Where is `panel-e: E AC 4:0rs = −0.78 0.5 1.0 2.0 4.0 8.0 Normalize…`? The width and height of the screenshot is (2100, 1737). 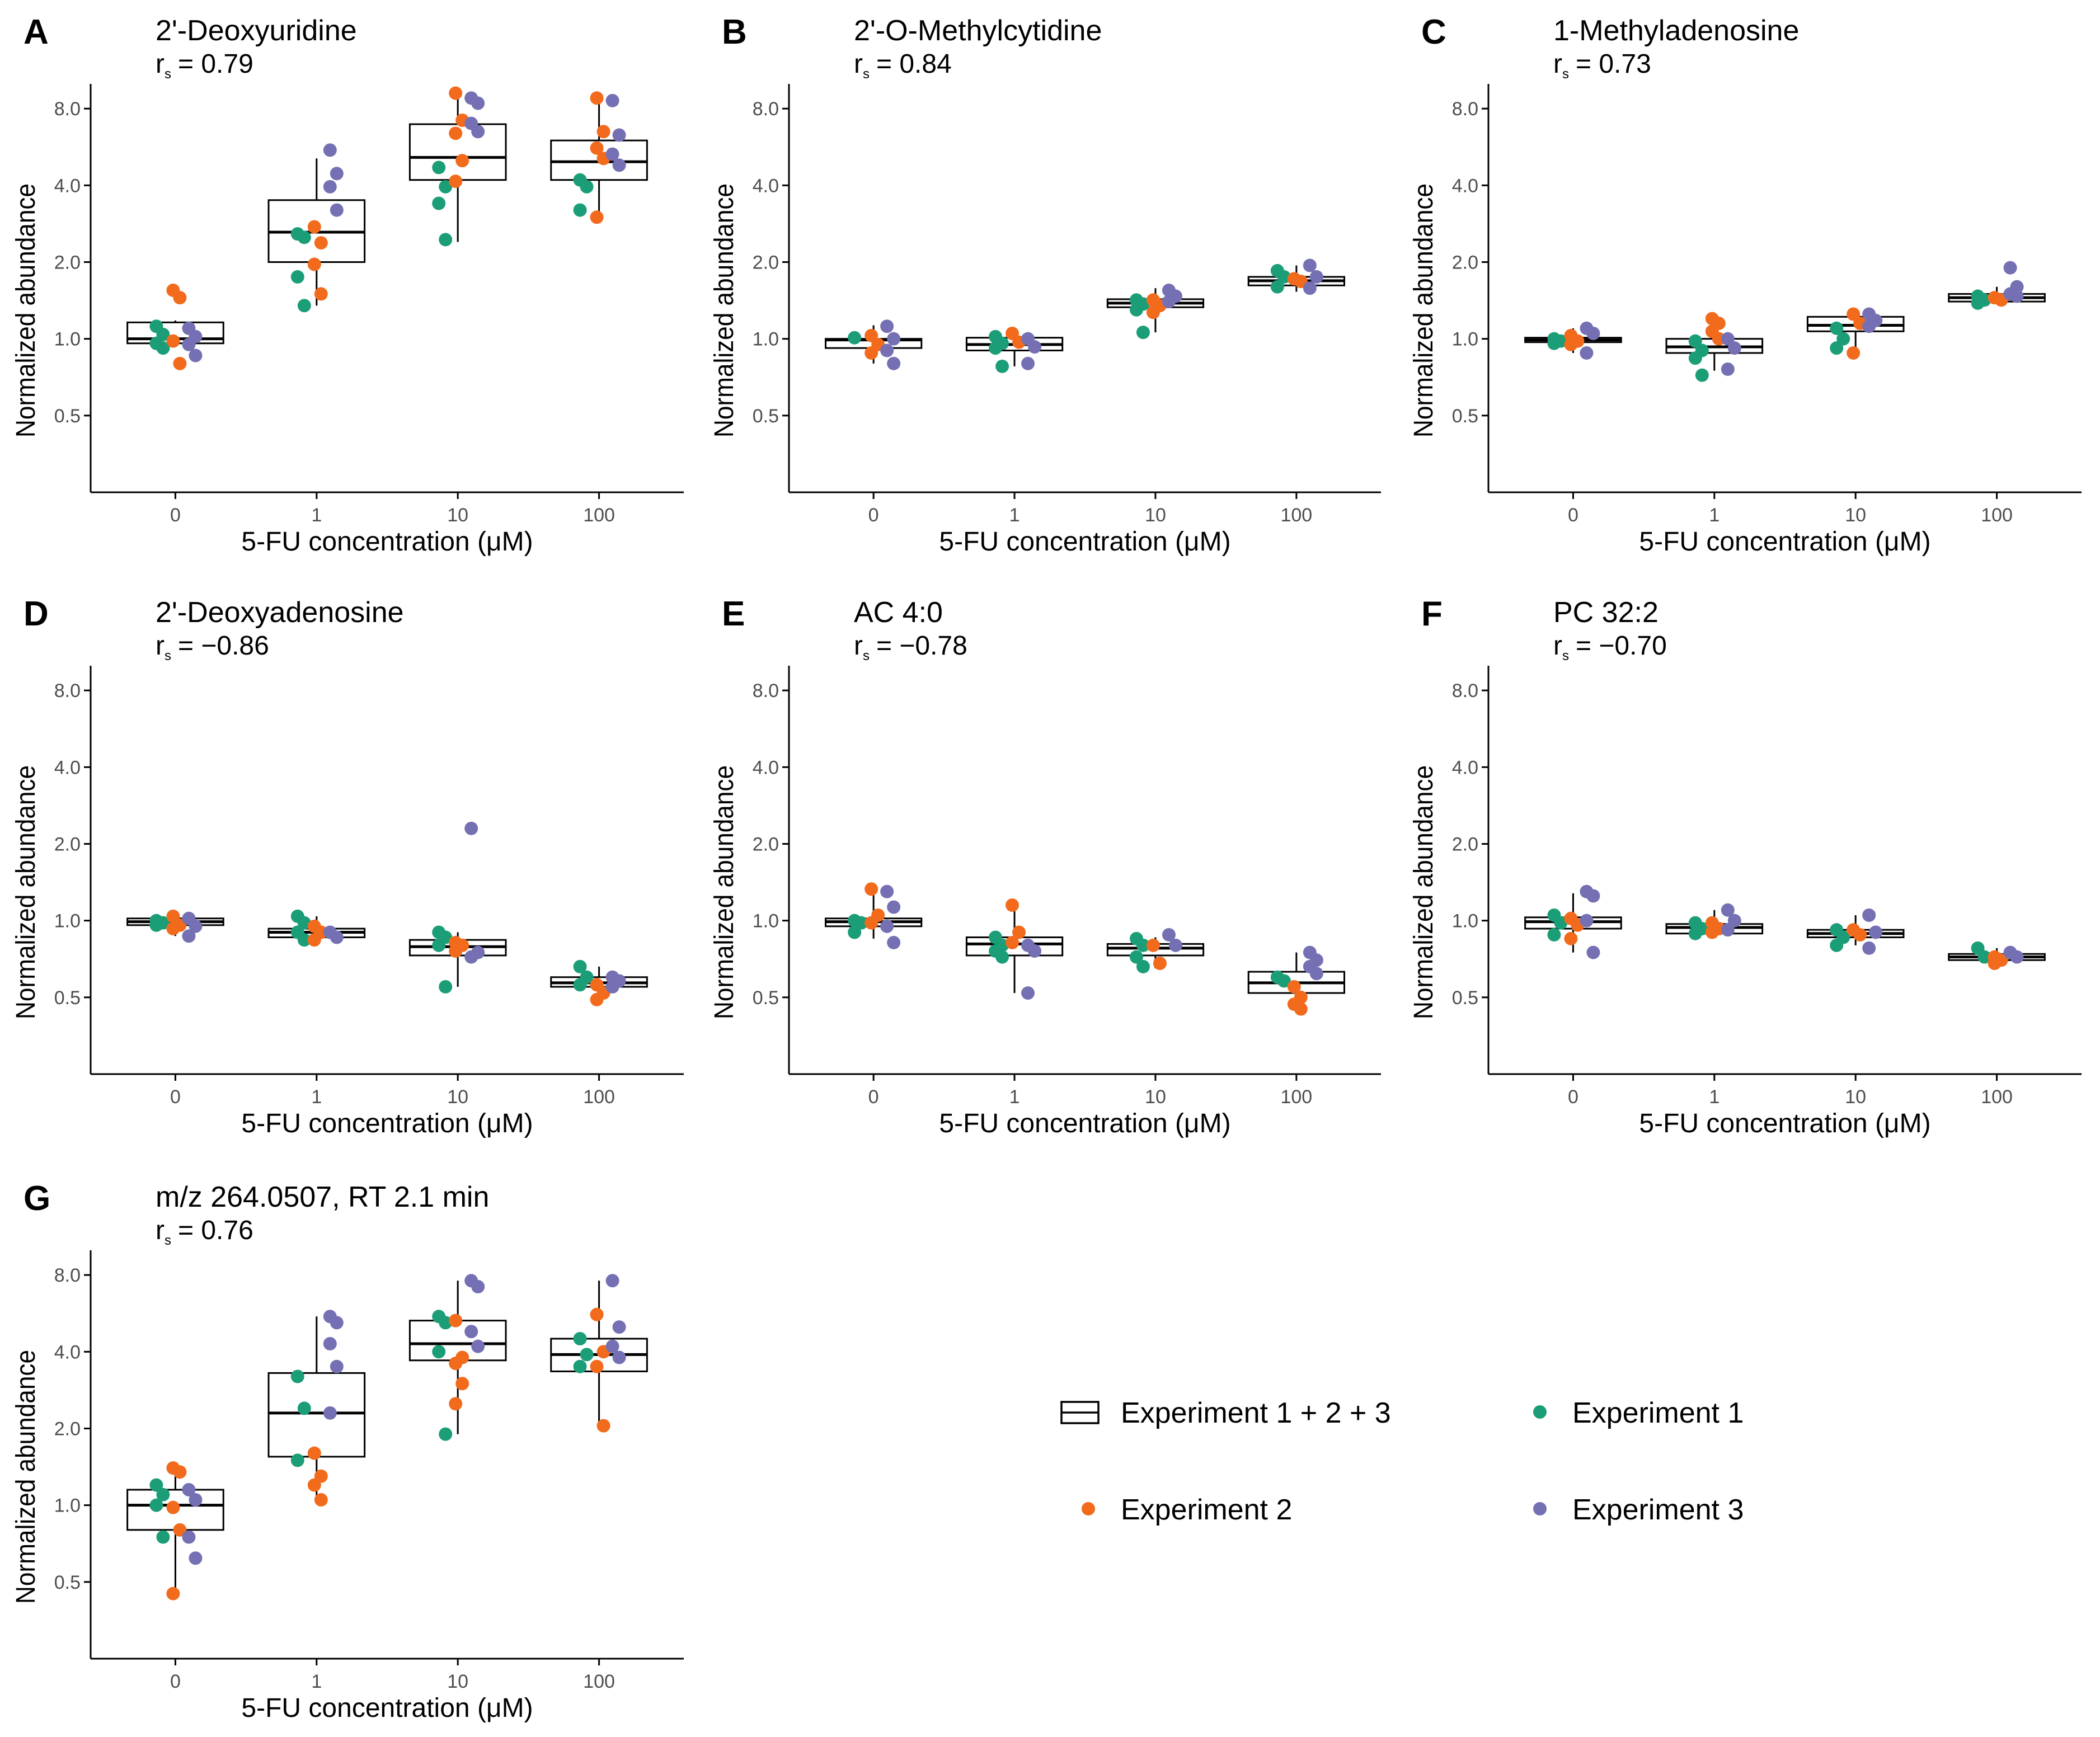 panel-e: E AC 4:0rs = −0.78 0.5 1.0 2.0 4.0 8.0 Normalize… is located at coordinates (1044, 866).